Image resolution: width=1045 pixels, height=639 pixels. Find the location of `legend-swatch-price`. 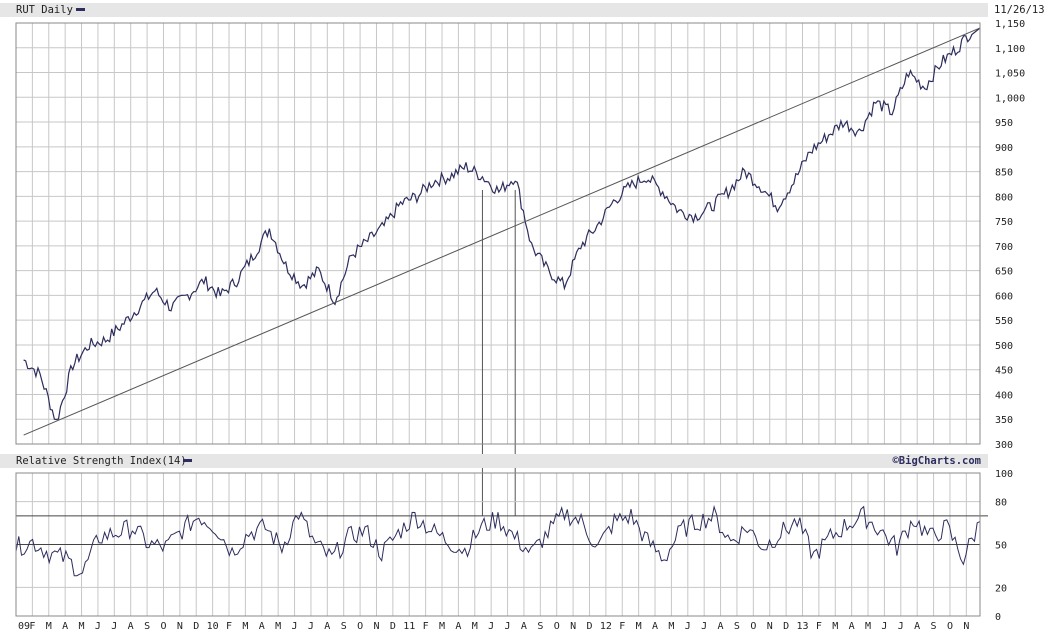

legend-swatch-price is located at coordinates (80, 9).